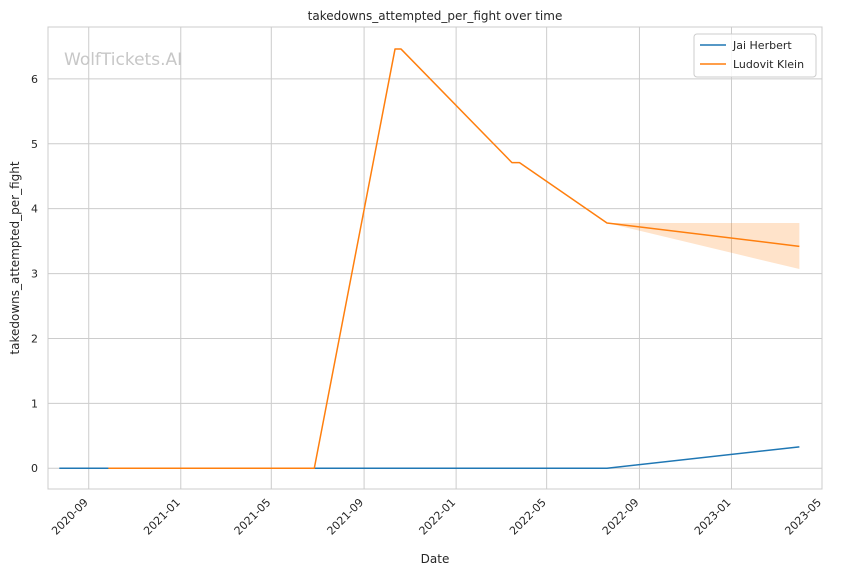 Image resolution: width=853 pixels, height=575 pixels. Describe the element at coordinates (34, 338) in the screenshot. I see `y-tick-label: 2` at that location.